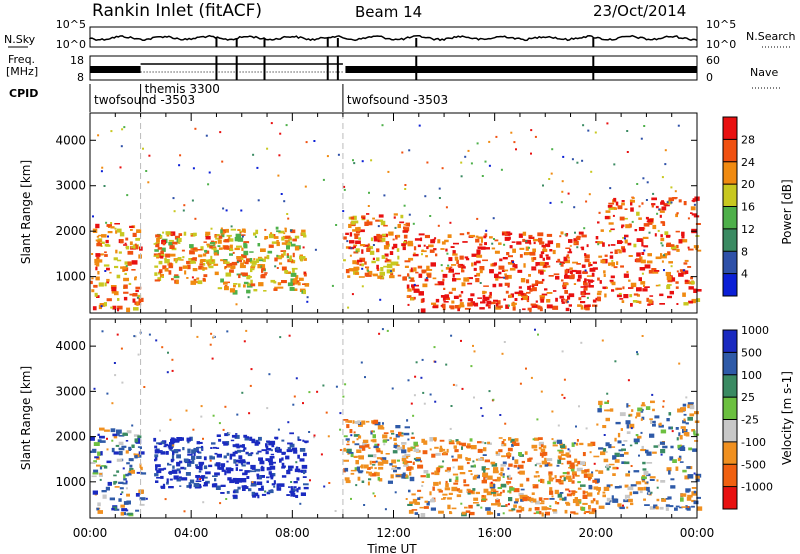 Image resolution: width=800 pixels, height=554 pixels. I want to click on colorbar-tick-label: 1000, so click(755, 330).